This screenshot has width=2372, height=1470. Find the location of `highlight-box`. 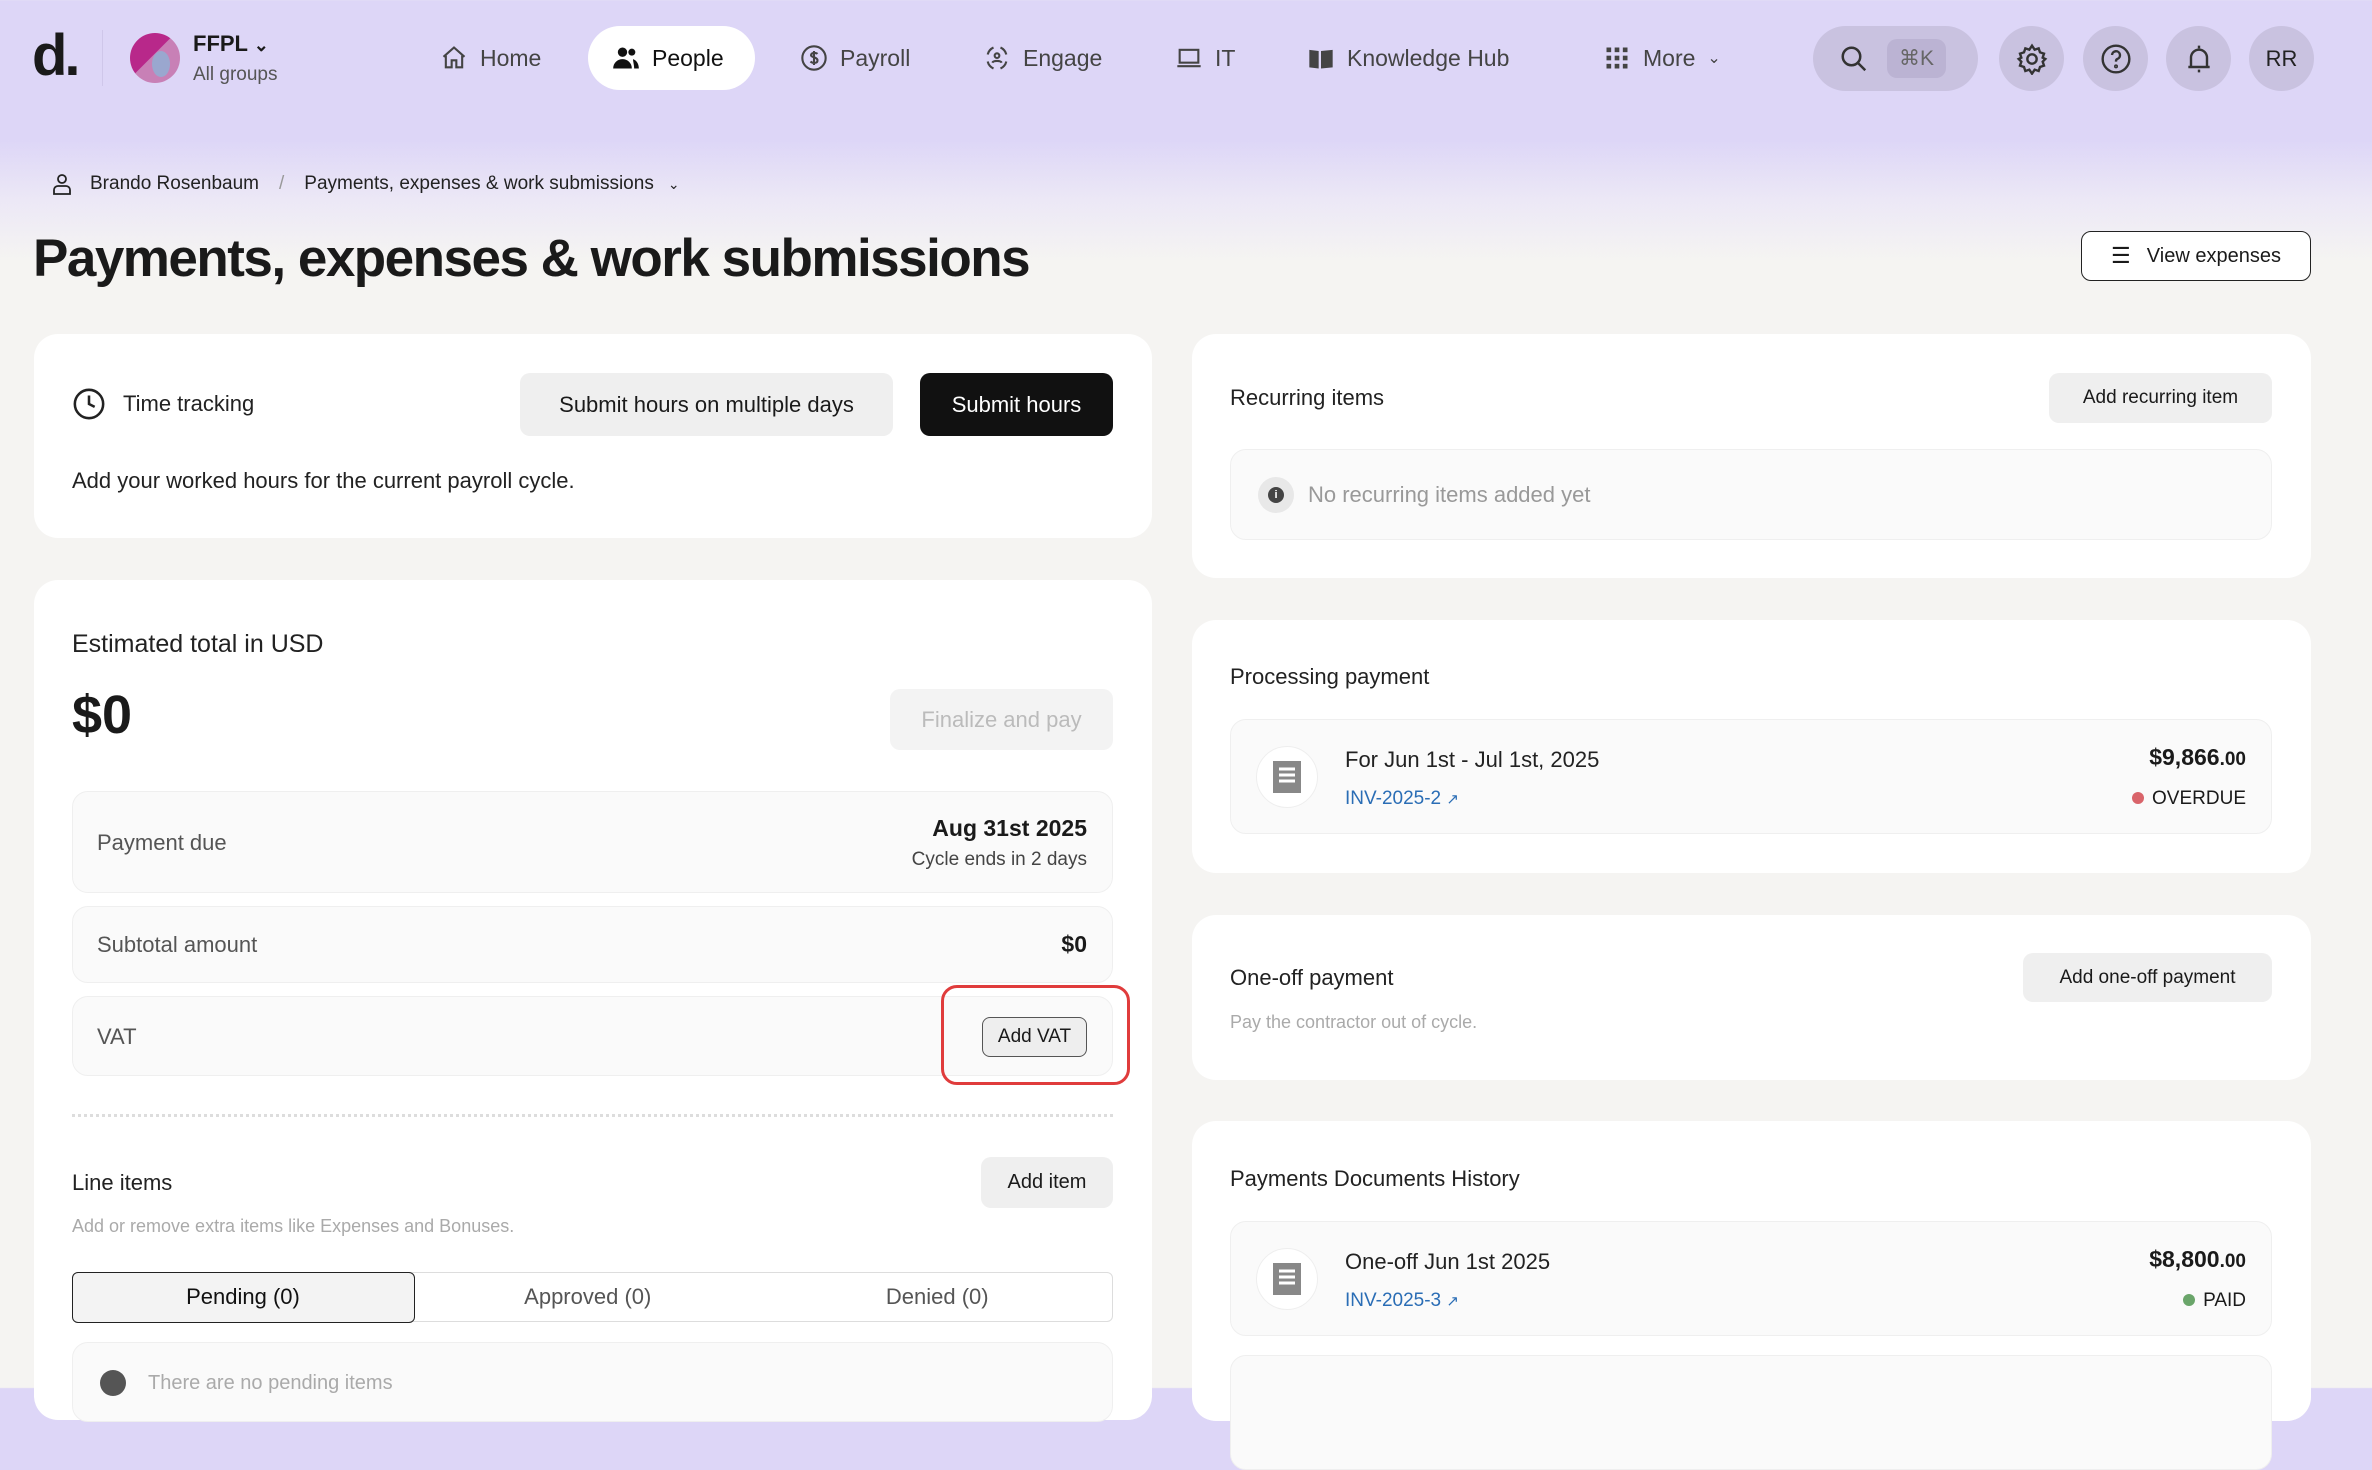

highlight-box is located at coordinates (1035, 1035).